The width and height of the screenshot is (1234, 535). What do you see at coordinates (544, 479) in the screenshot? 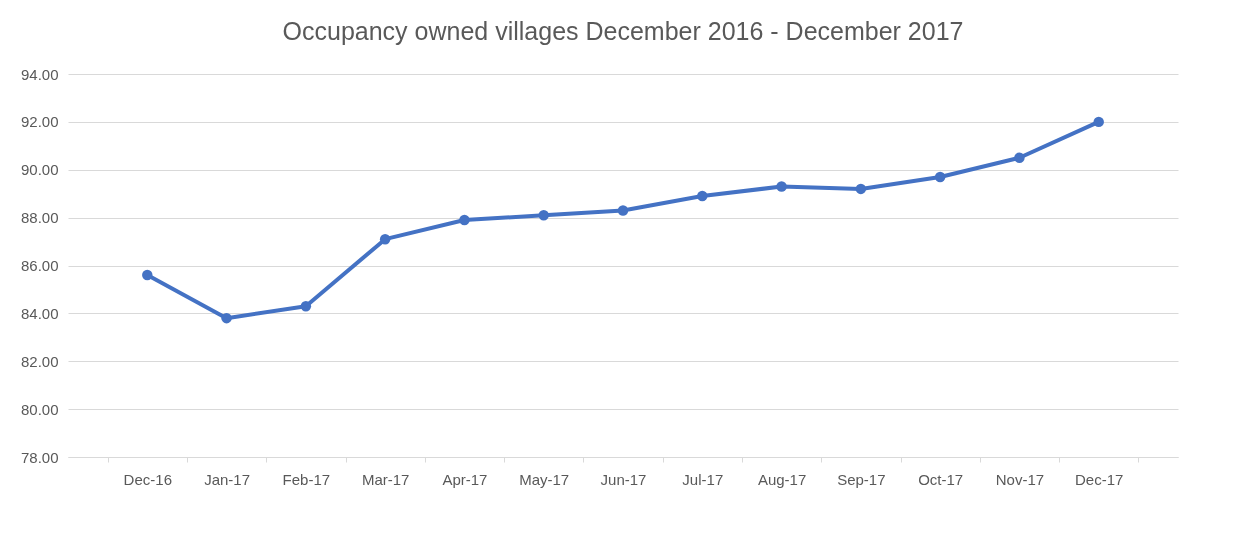
I see `x-tick-label: May-17` at bounding box center [544, 479].